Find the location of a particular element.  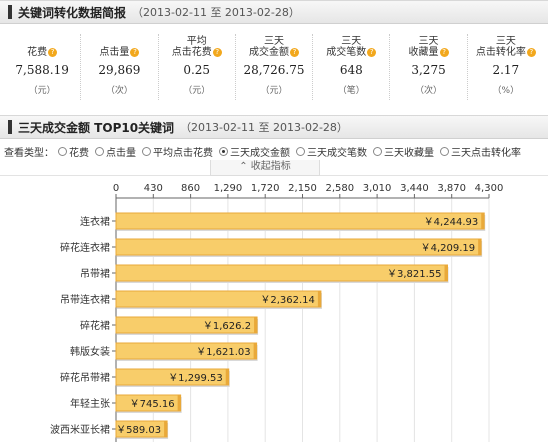

x-tick-label: 3,010 is located at coordinates (377, 188).